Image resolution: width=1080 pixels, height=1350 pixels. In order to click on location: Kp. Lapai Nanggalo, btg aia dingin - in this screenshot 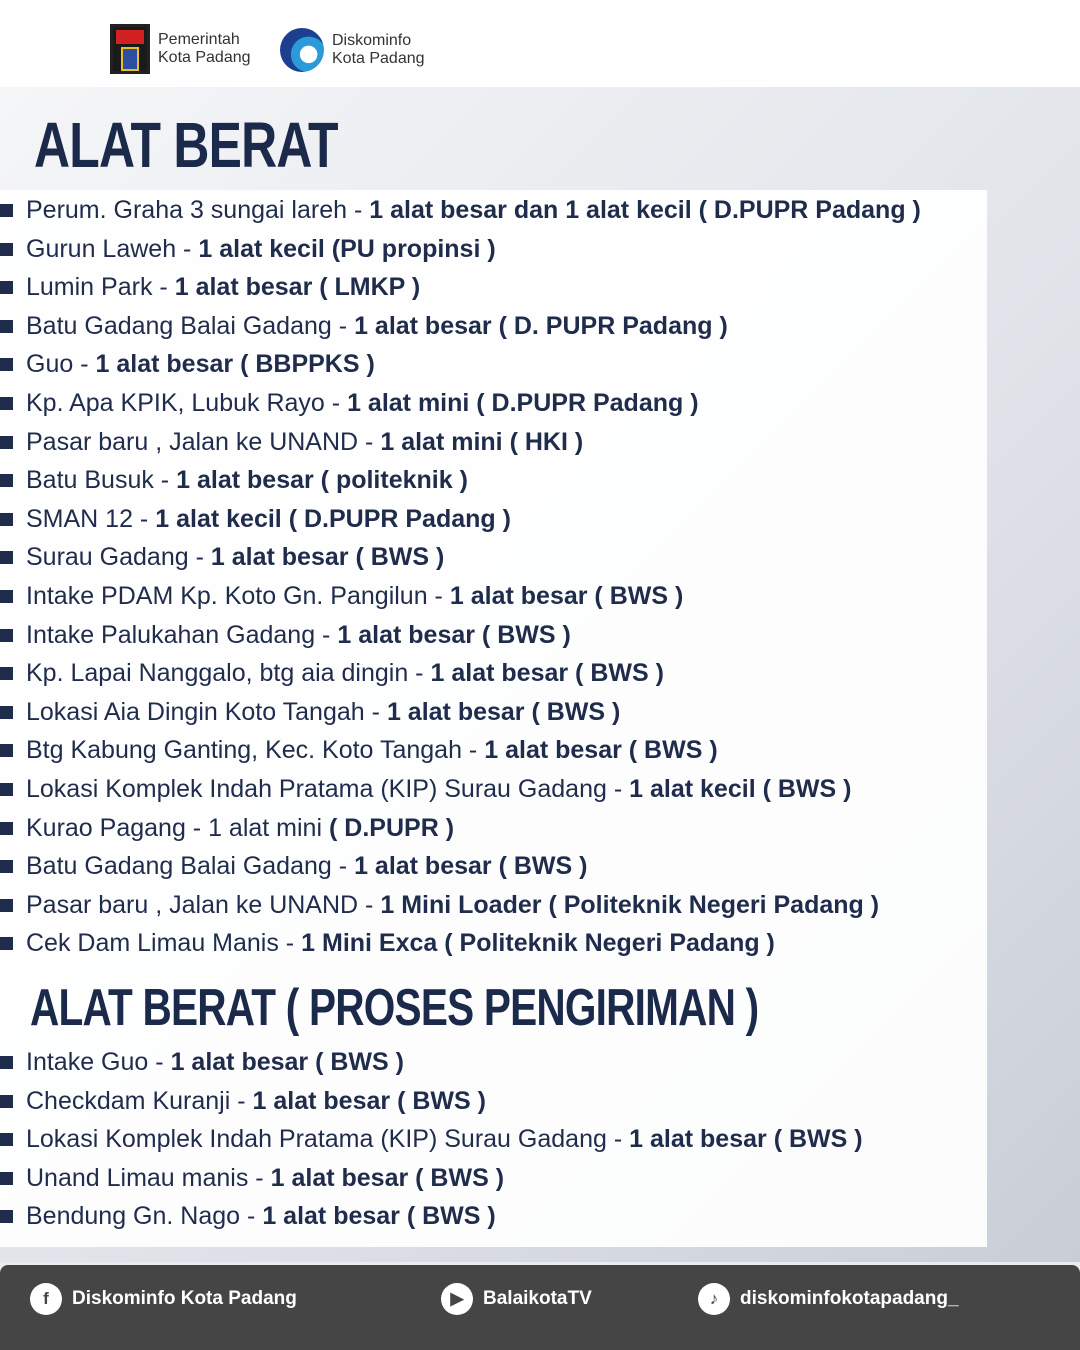, I will do `click(225, 673)`.